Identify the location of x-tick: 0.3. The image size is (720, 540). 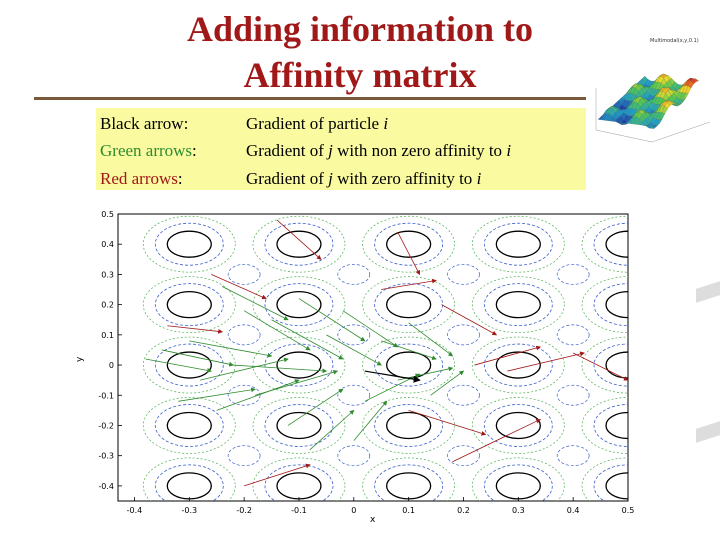
(518, 506).